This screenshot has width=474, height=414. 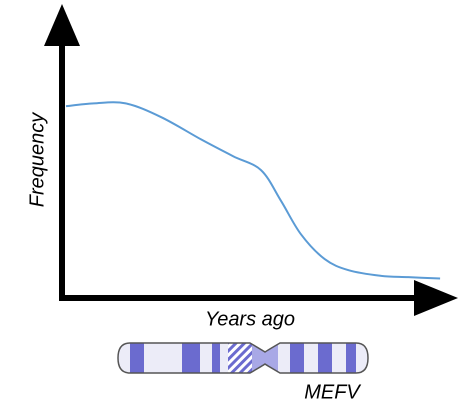 What do you see at coordinates (243, 358) in the screenshot?
I see `chromosome` at bounding box center [243, 358].